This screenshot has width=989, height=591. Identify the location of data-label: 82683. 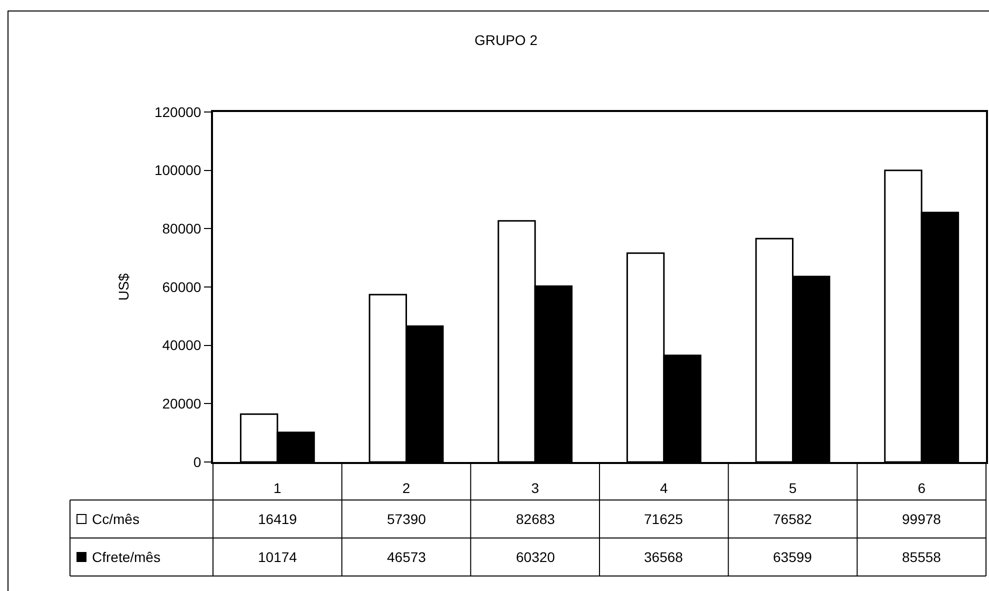
(536, 519).